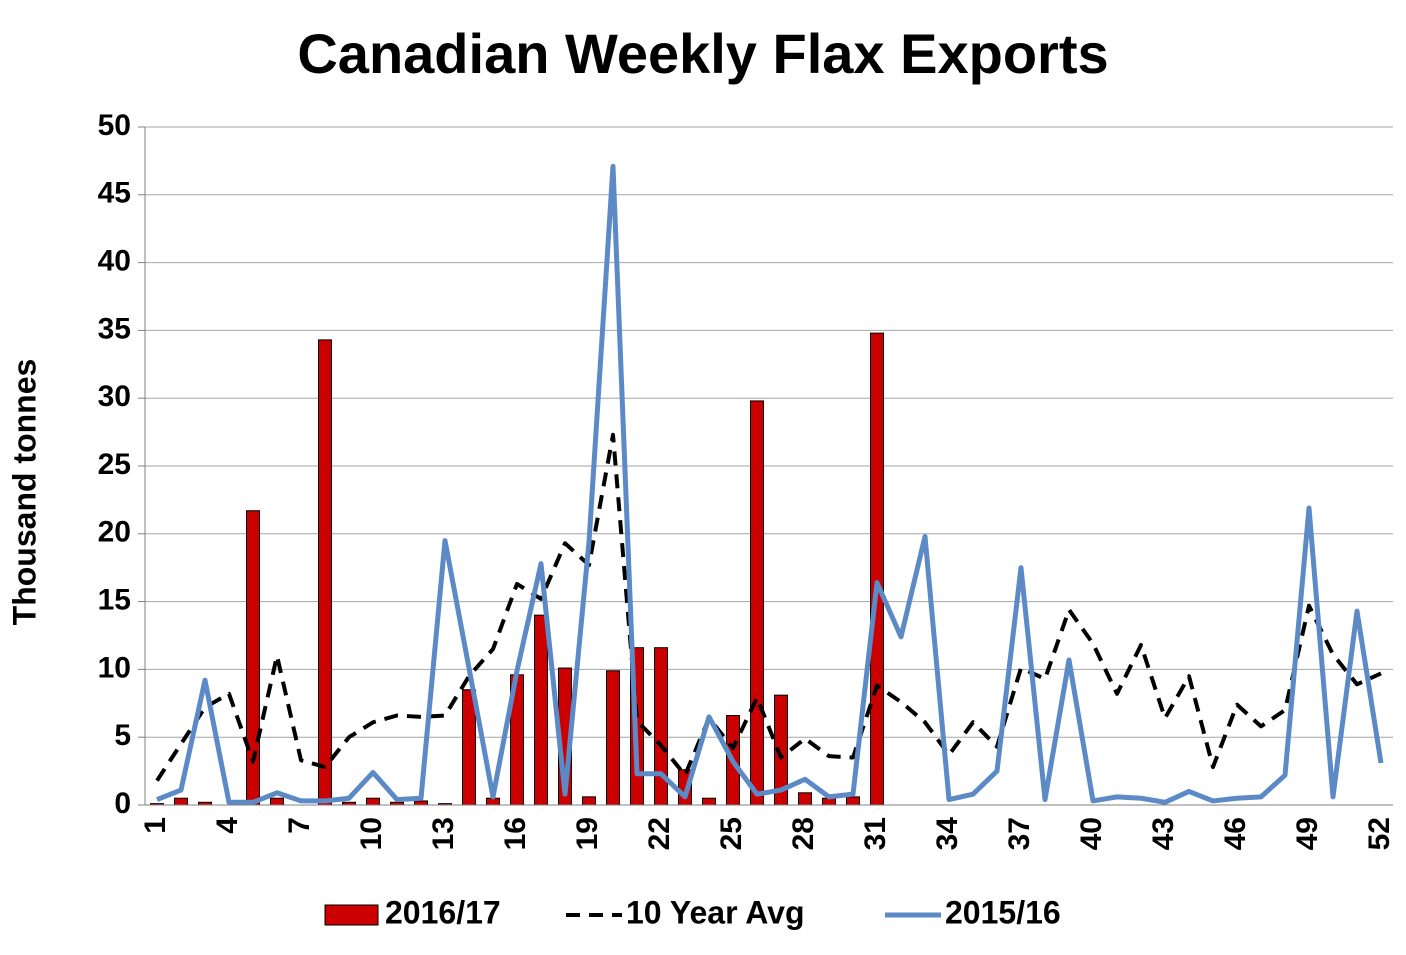 The image size is (1406, 955). Describe the element at coordinates (114, 600) in the screenshot. I see `y-tick-label: 15` at that location.